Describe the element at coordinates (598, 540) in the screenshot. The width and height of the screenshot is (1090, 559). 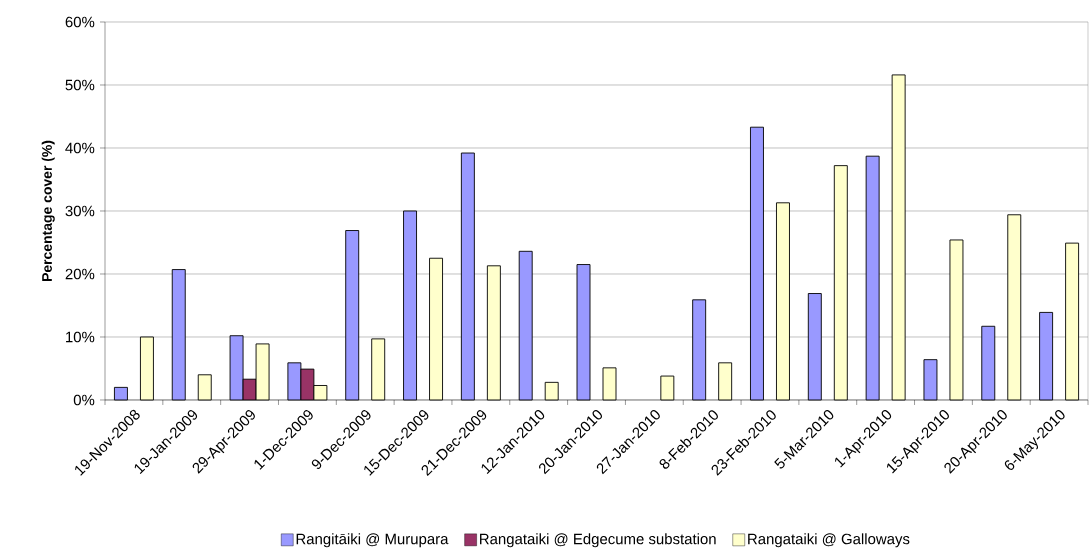
I see `legend-label: Rangataiki @ Edgecume substation` at that location.